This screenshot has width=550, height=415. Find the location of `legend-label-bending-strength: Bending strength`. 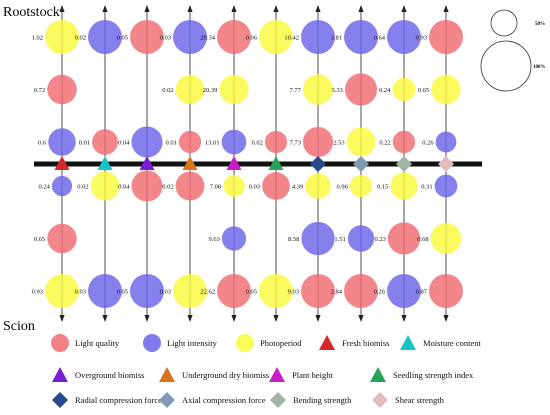

legend-label-bending-strength: Bending strength is located at coordinates (322, 400).